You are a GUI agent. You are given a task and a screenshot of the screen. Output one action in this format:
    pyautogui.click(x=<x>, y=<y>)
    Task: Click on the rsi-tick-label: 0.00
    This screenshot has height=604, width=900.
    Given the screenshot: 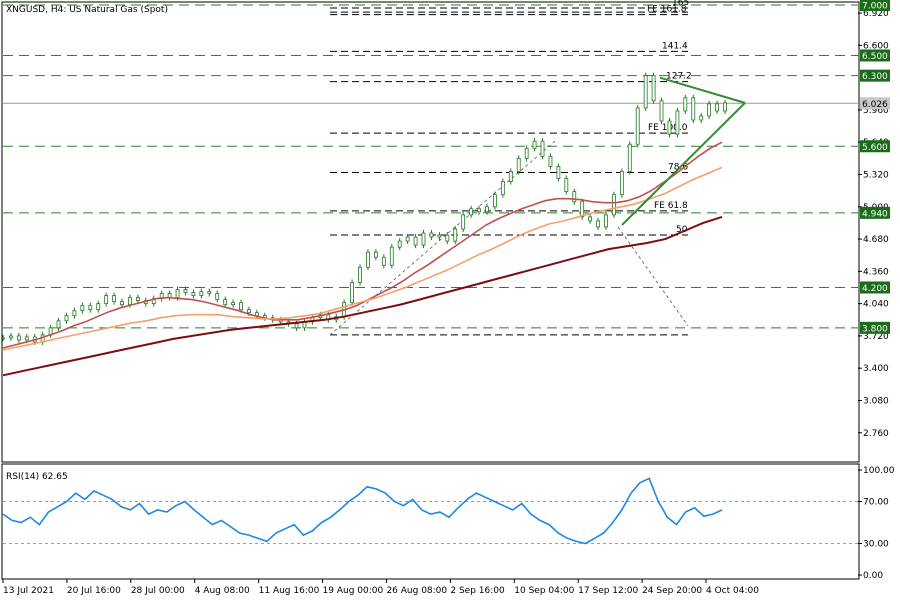 What is the action you would take?
    pyautogui.click(x=873, y=576)
    